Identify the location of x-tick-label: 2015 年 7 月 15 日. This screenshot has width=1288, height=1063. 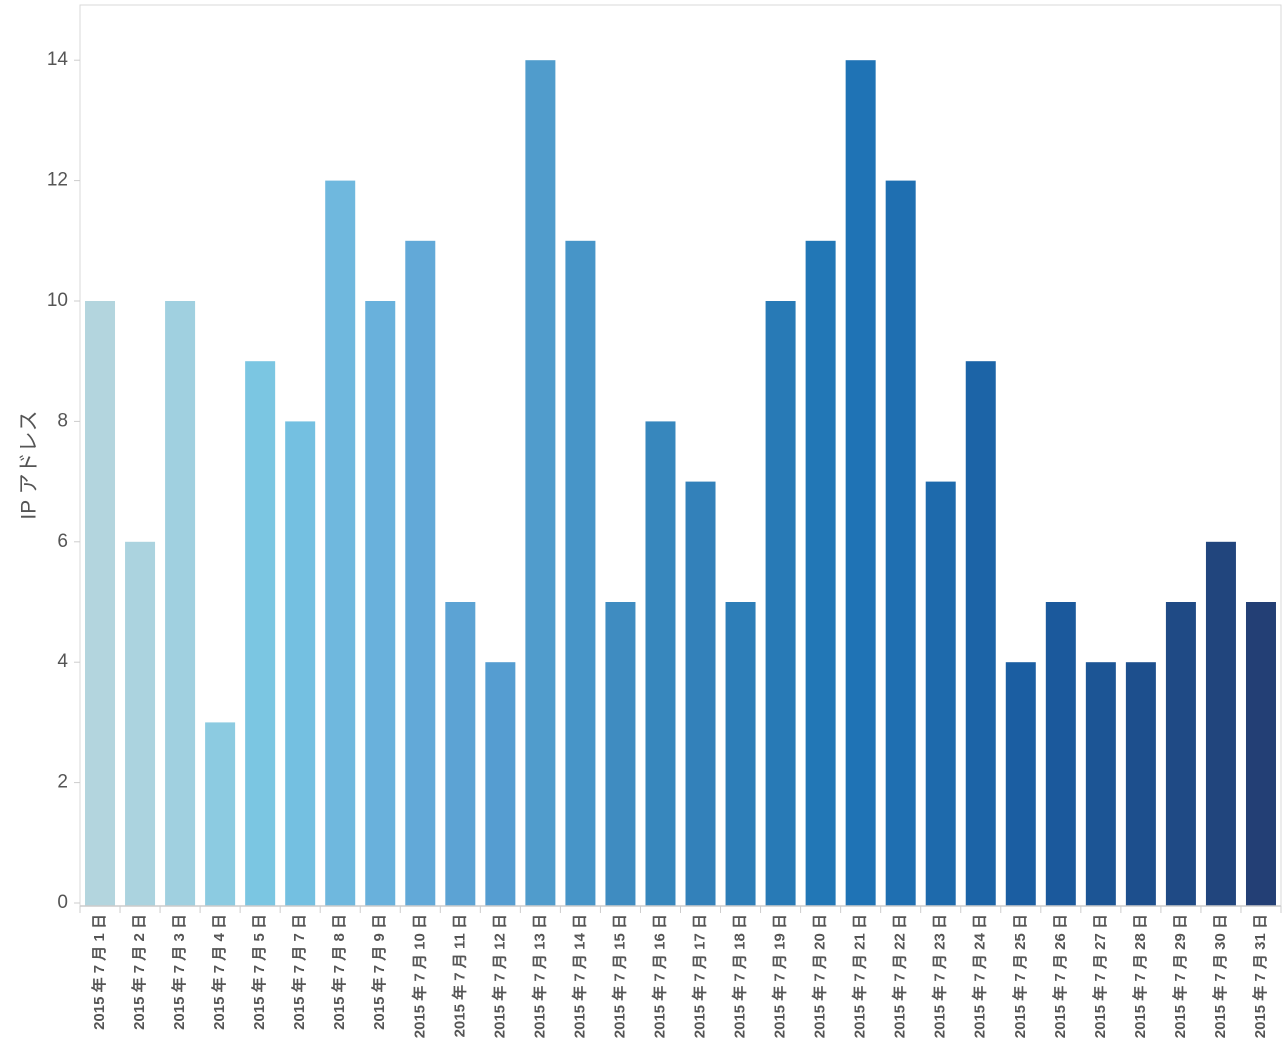
(619, 976).